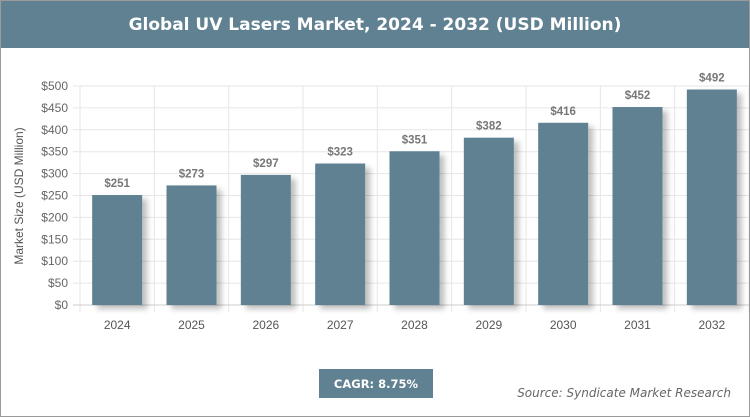  What do you see at coordinates (376, 383) in the screenshot?
I see `cagr-badge: CAGR: 8.75%` at bounding box center [376, 383].